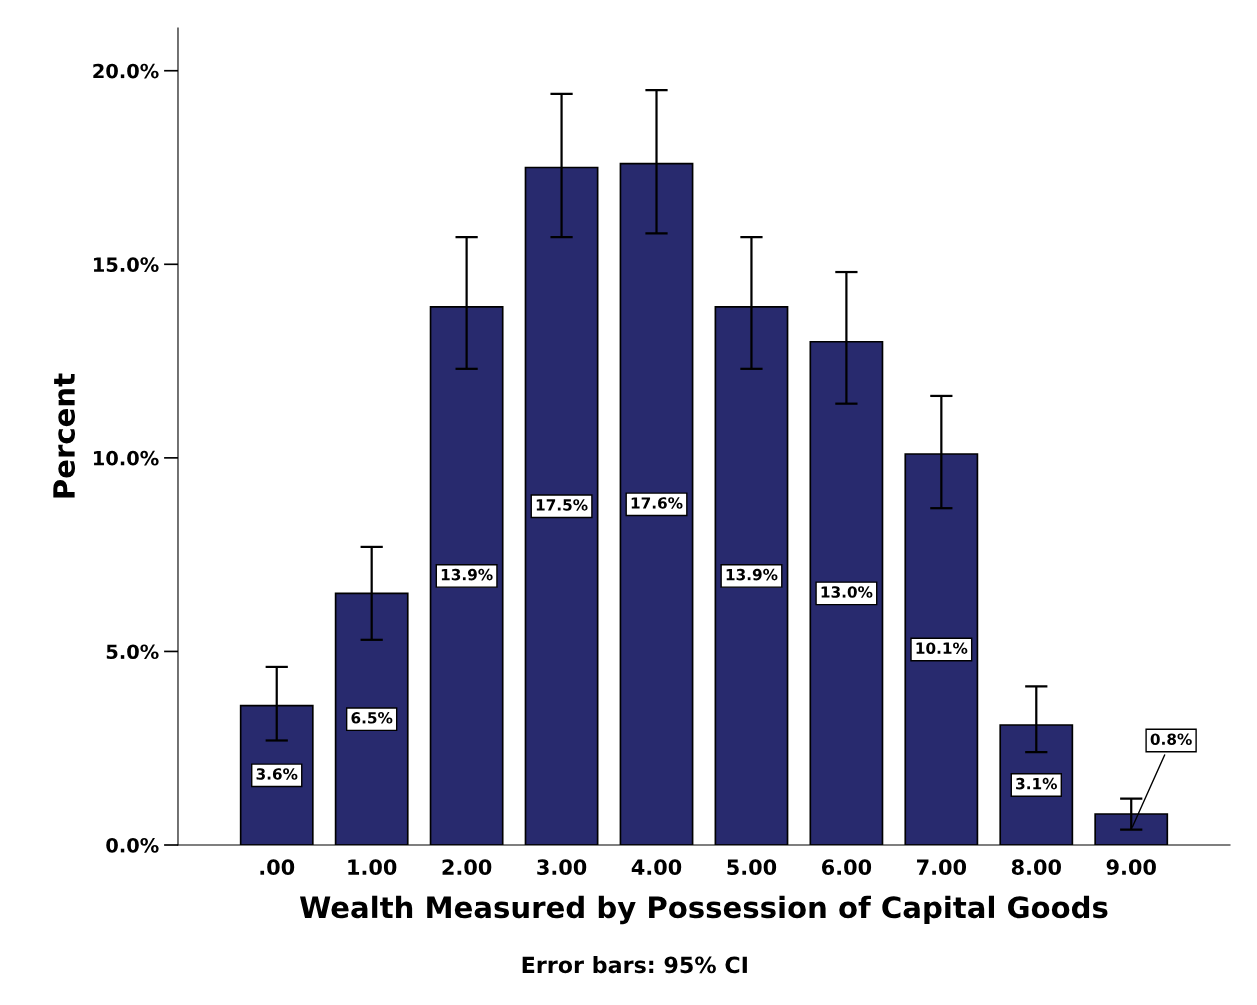  What do you see at coordinates (132, 652) in the screenshot?
I see `y-tick-label: 5.0%` at bounding box center [132, 652].